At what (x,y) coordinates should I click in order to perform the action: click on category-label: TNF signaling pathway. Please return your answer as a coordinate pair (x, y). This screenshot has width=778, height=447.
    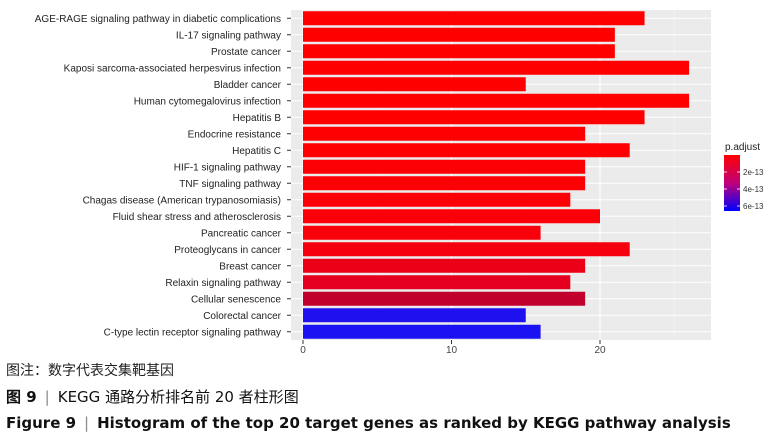
    Looking at the image, I should click on (230, 184).